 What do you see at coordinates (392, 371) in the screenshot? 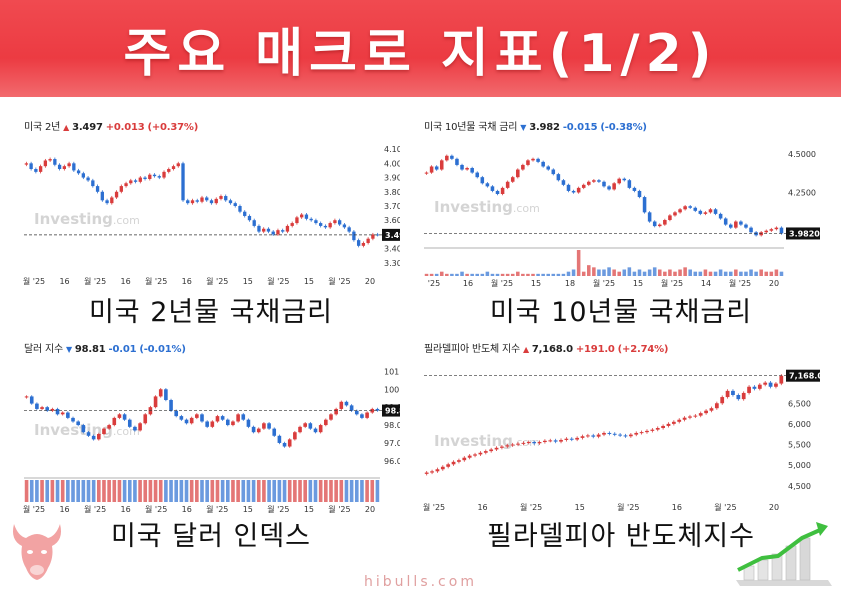
I see `y-tick-label: 101.00` at bounding box center [392, 371].